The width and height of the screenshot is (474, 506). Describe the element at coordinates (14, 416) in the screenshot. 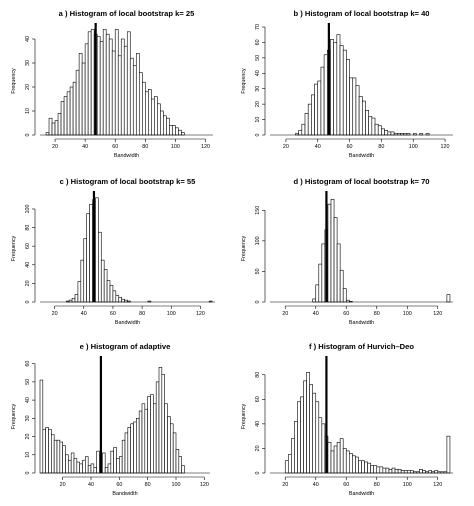

I see `panel-e-y-label: Frequency` at that location.